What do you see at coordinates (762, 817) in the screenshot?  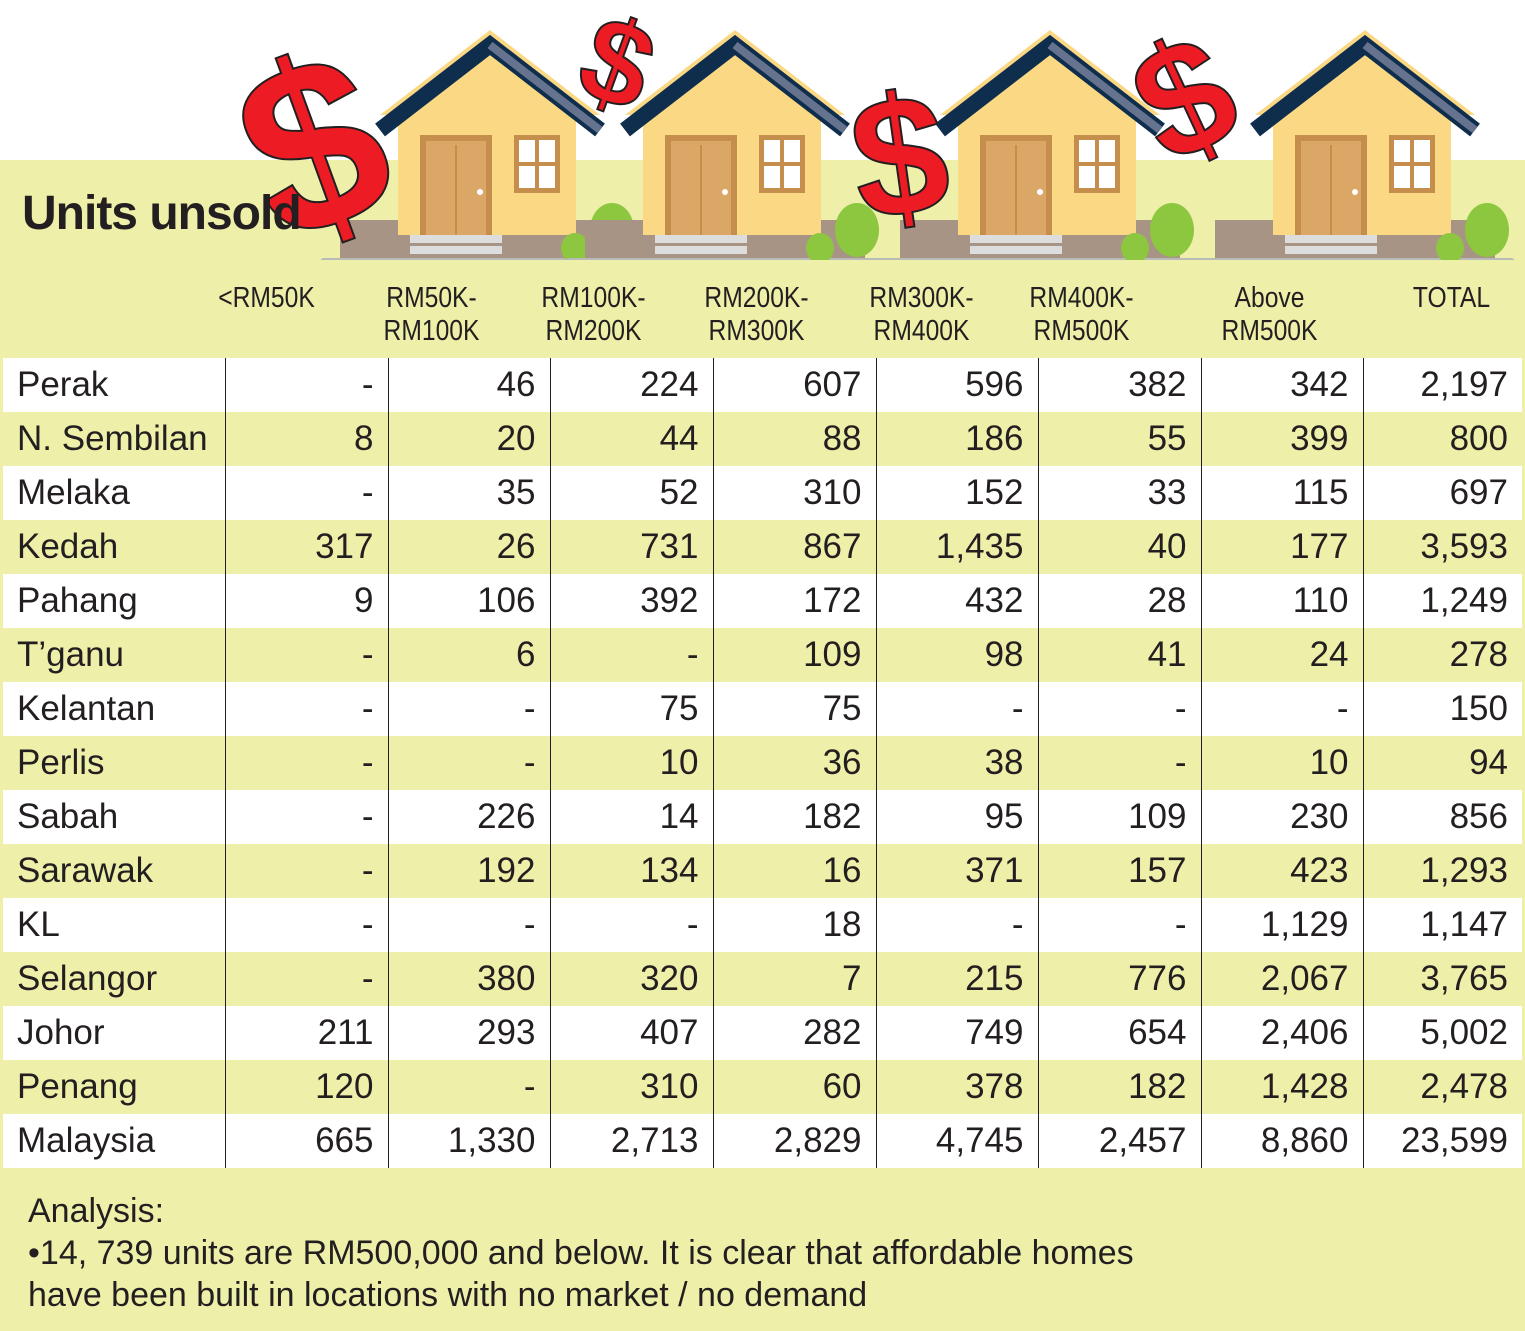 I see `table-row: Sabah -226 14 182 95 109 230 856` at bounding box center [762, 817].